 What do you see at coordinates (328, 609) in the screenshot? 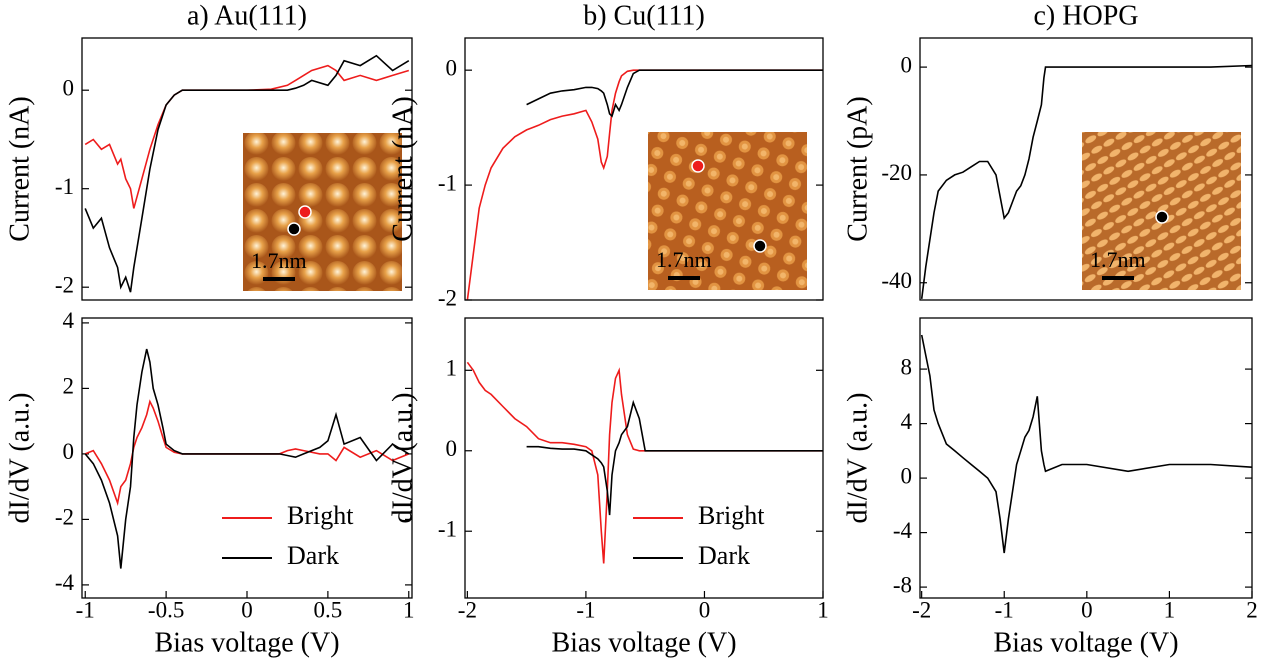
I see `x-tick-label: 0.5` at bounding box center [328, 609].